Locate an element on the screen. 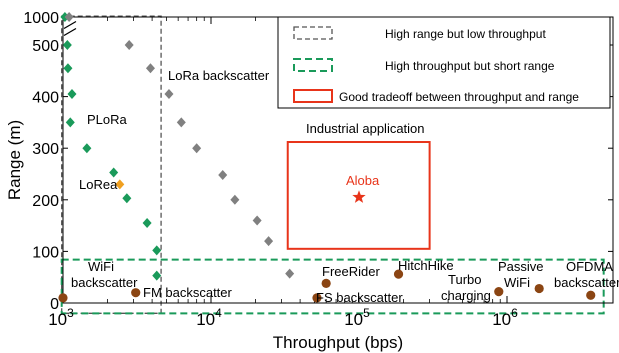 This screenshot has width=619, height=353. legend-swatch-solid-red is located at coordinates (313, 96).